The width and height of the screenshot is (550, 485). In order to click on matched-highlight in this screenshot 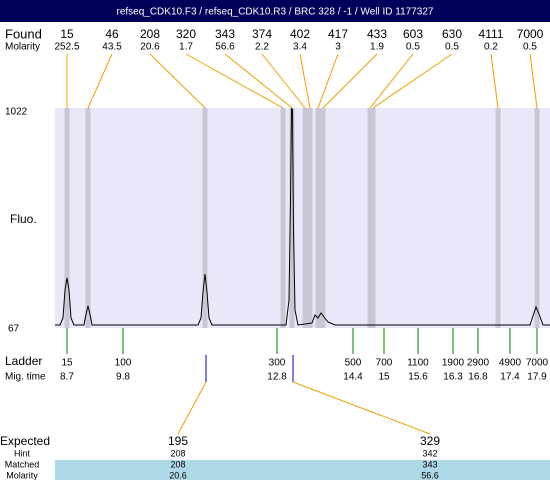, I will do `click(302, 470)`.